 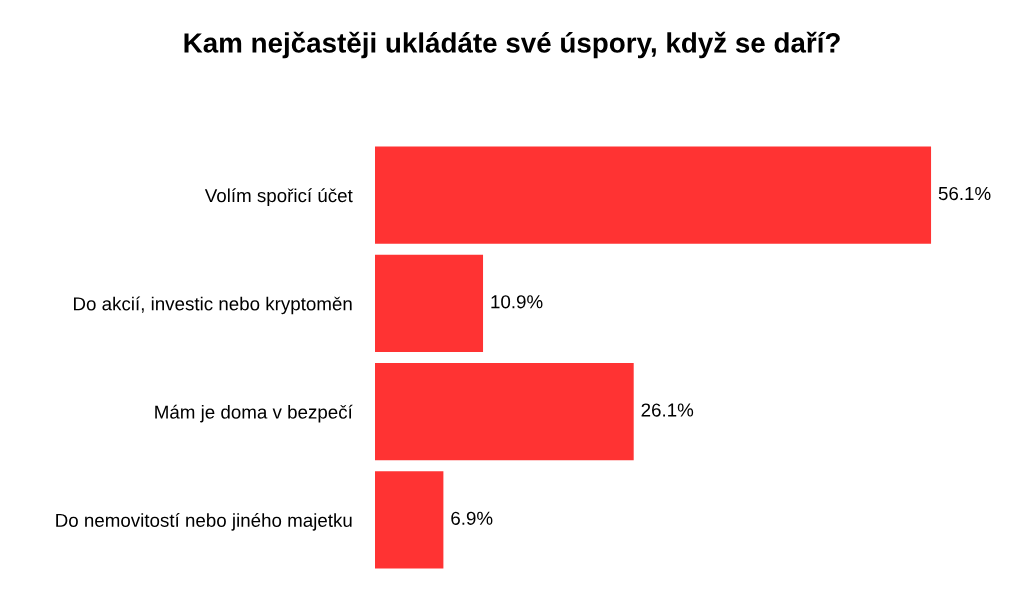 I want to click on y-tick-label: Mám je doma v bezpečí, so click(x=254, y=413).